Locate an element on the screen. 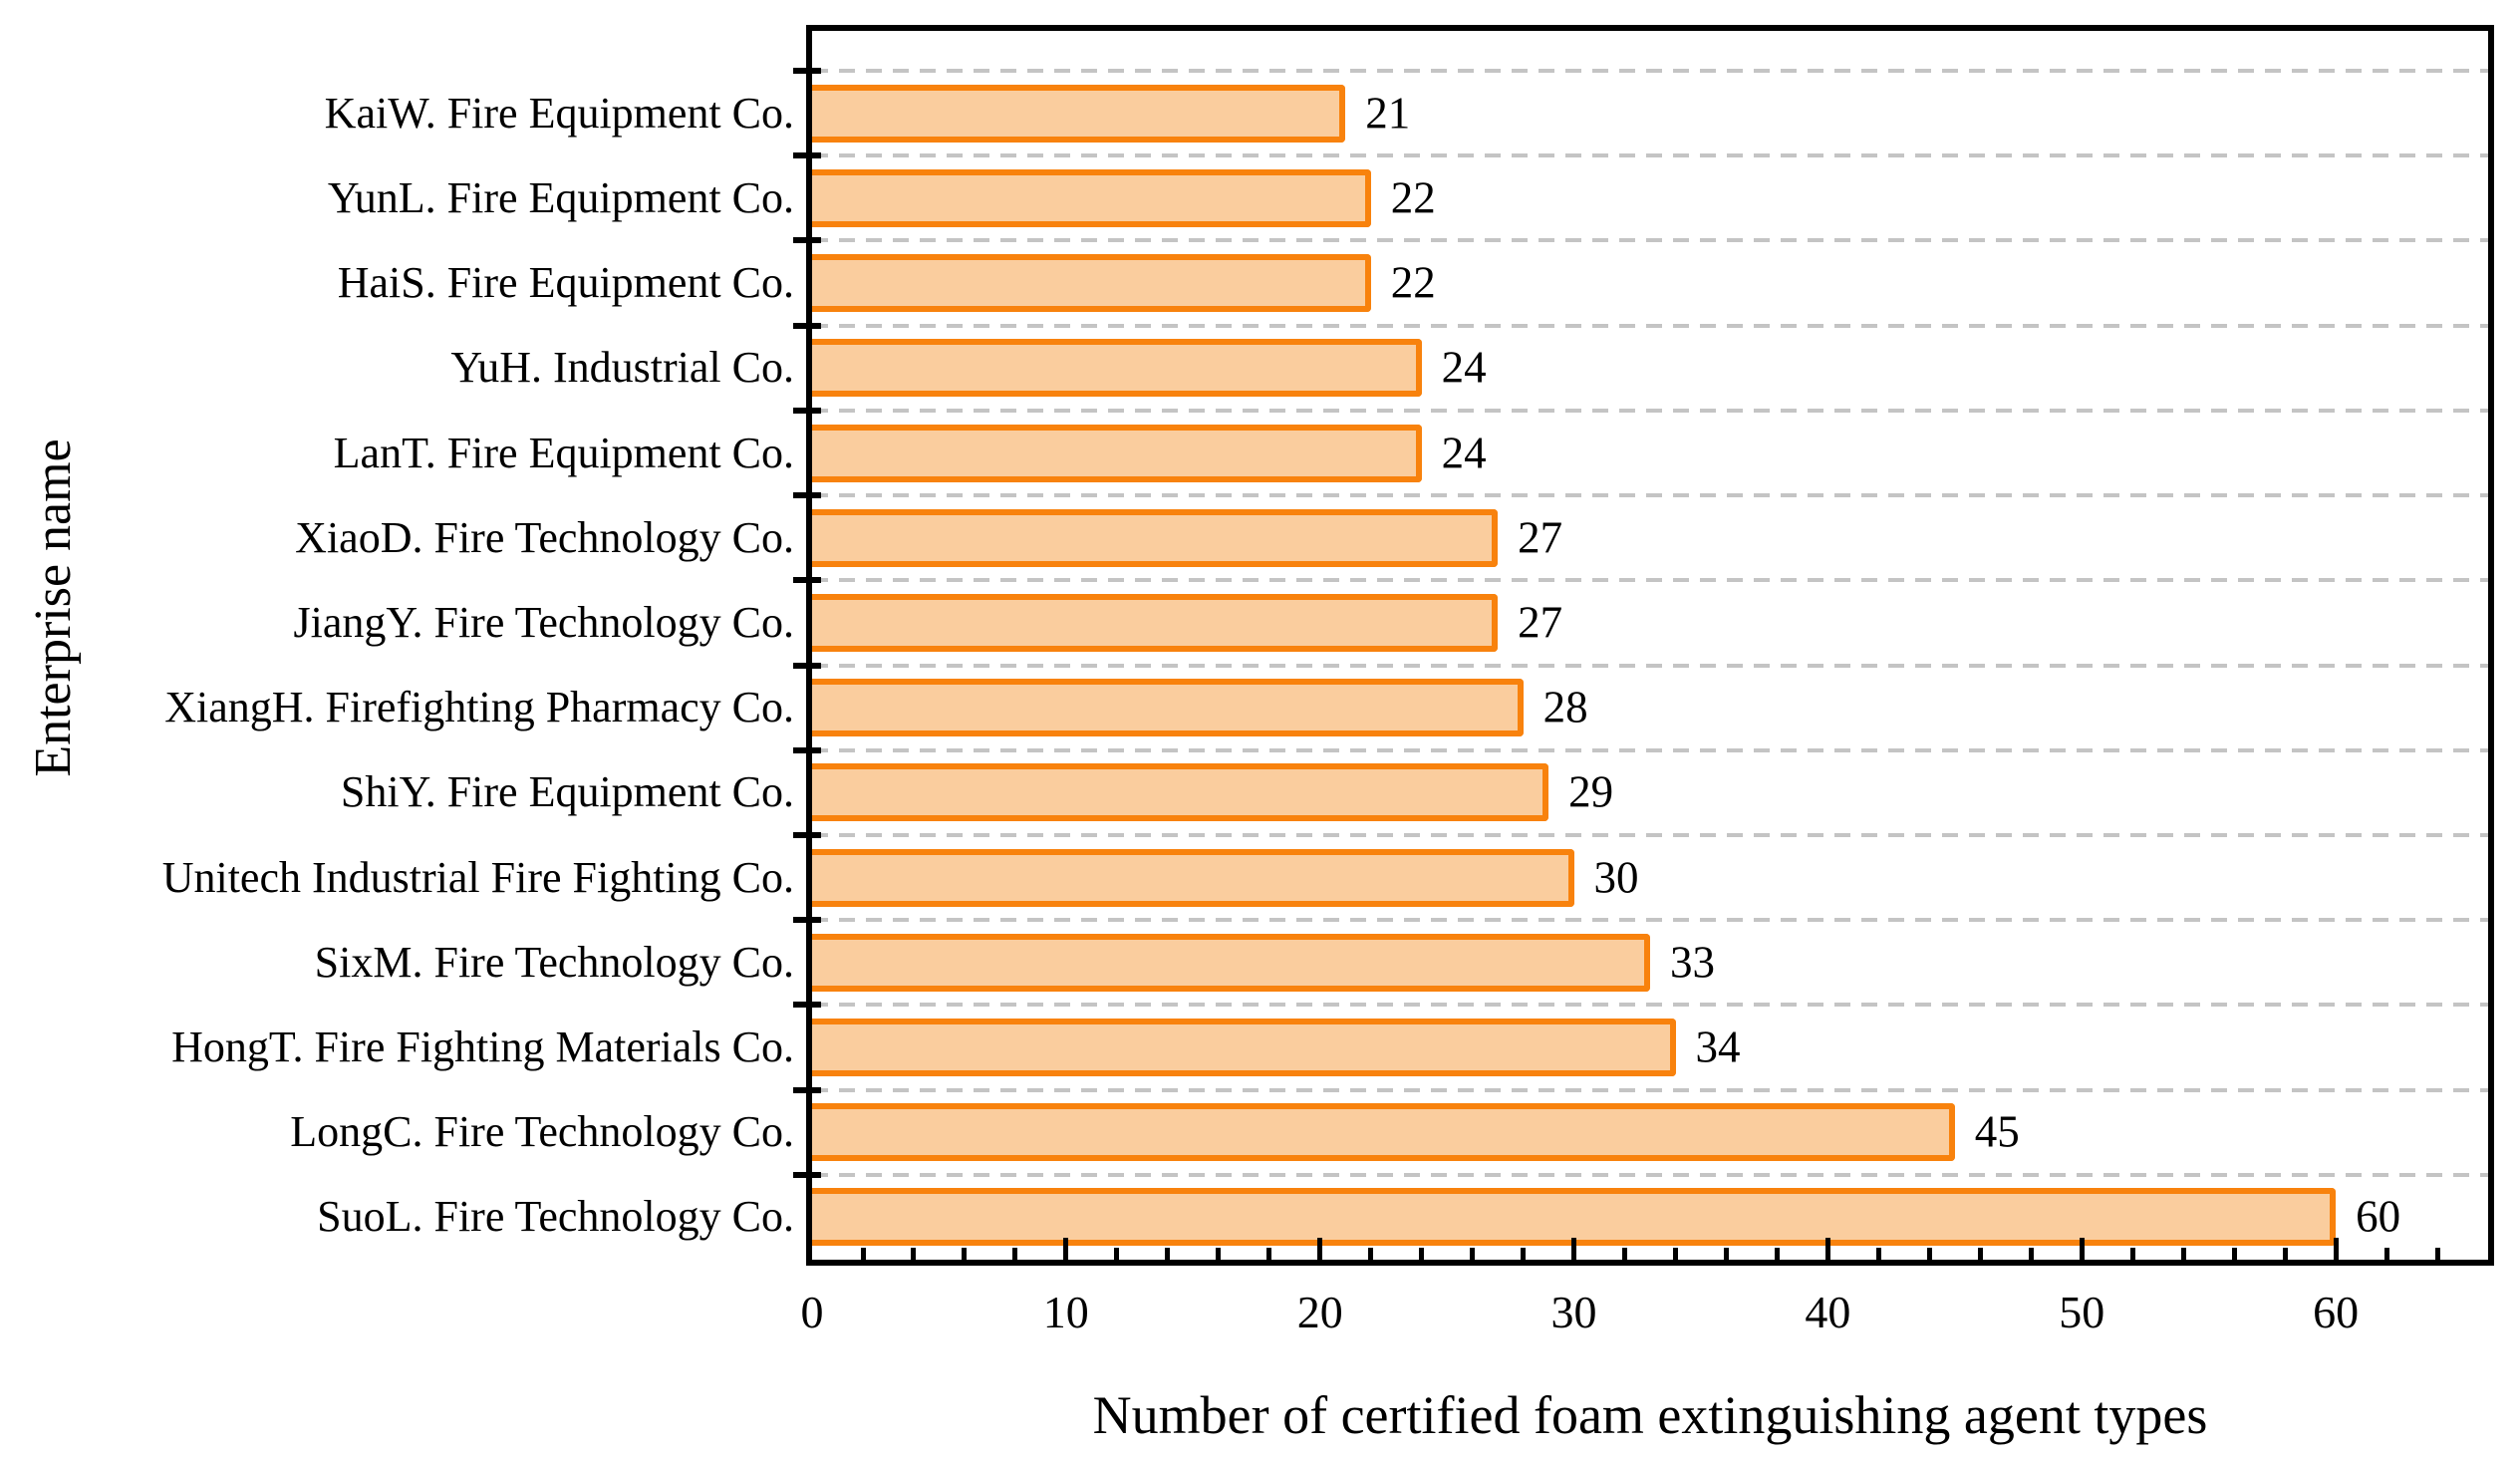 This screenshot has width=2520, height=1460. category-label: XiangH. Firefighting Pharmacy Co. is located at coordinates (479, 707).